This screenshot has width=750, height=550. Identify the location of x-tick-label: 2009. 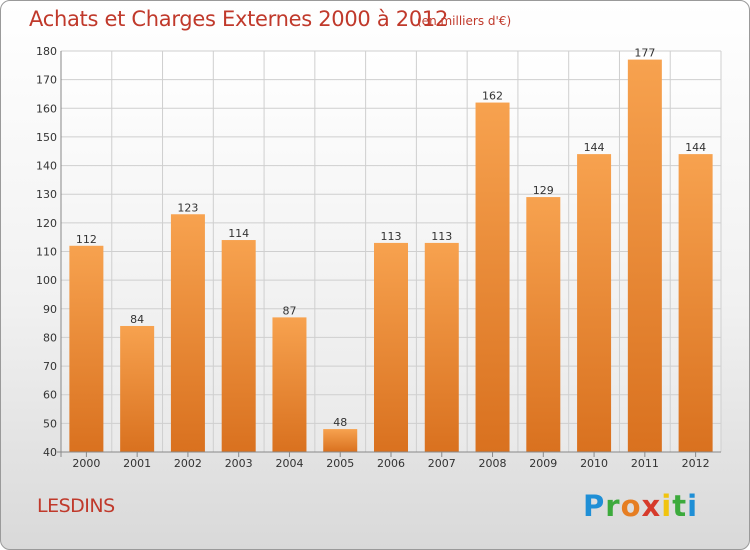
(543, 463).